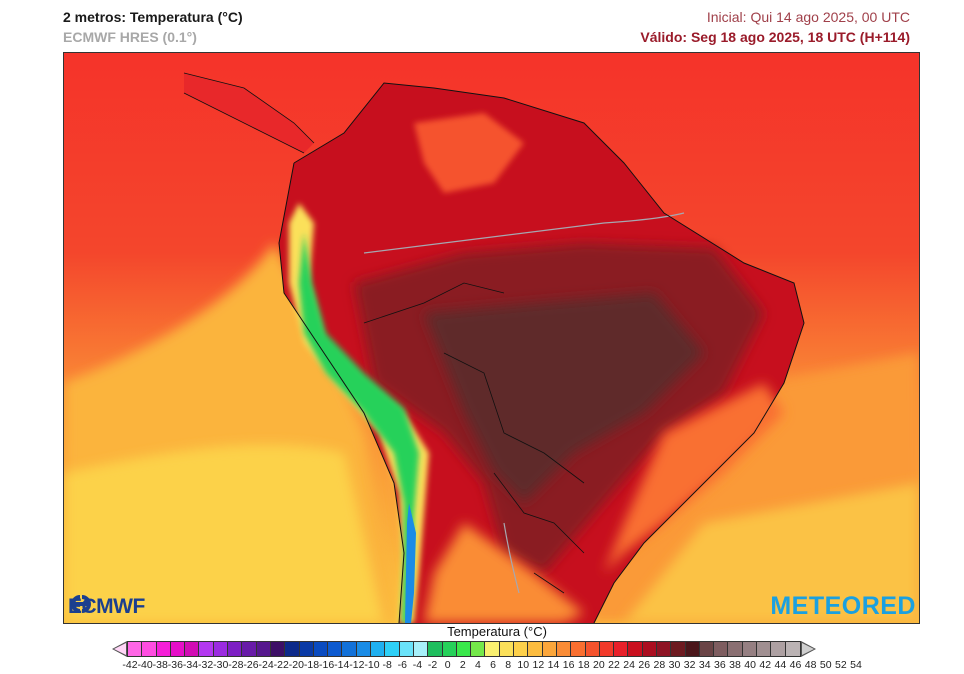  I want to click on colorbar-tick-label: 38, so click(735, 665).